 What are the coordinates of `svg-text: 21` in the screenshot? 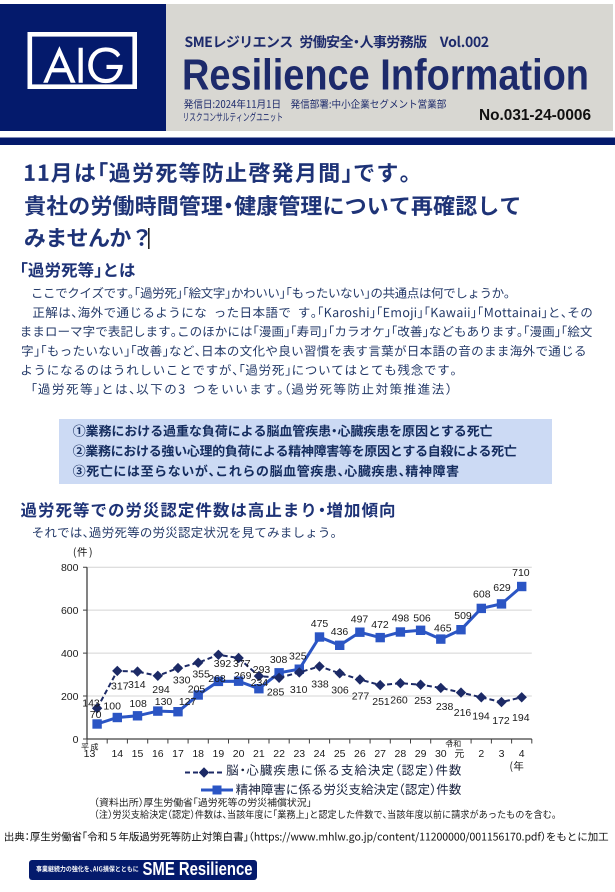 It's located at (259, 754).